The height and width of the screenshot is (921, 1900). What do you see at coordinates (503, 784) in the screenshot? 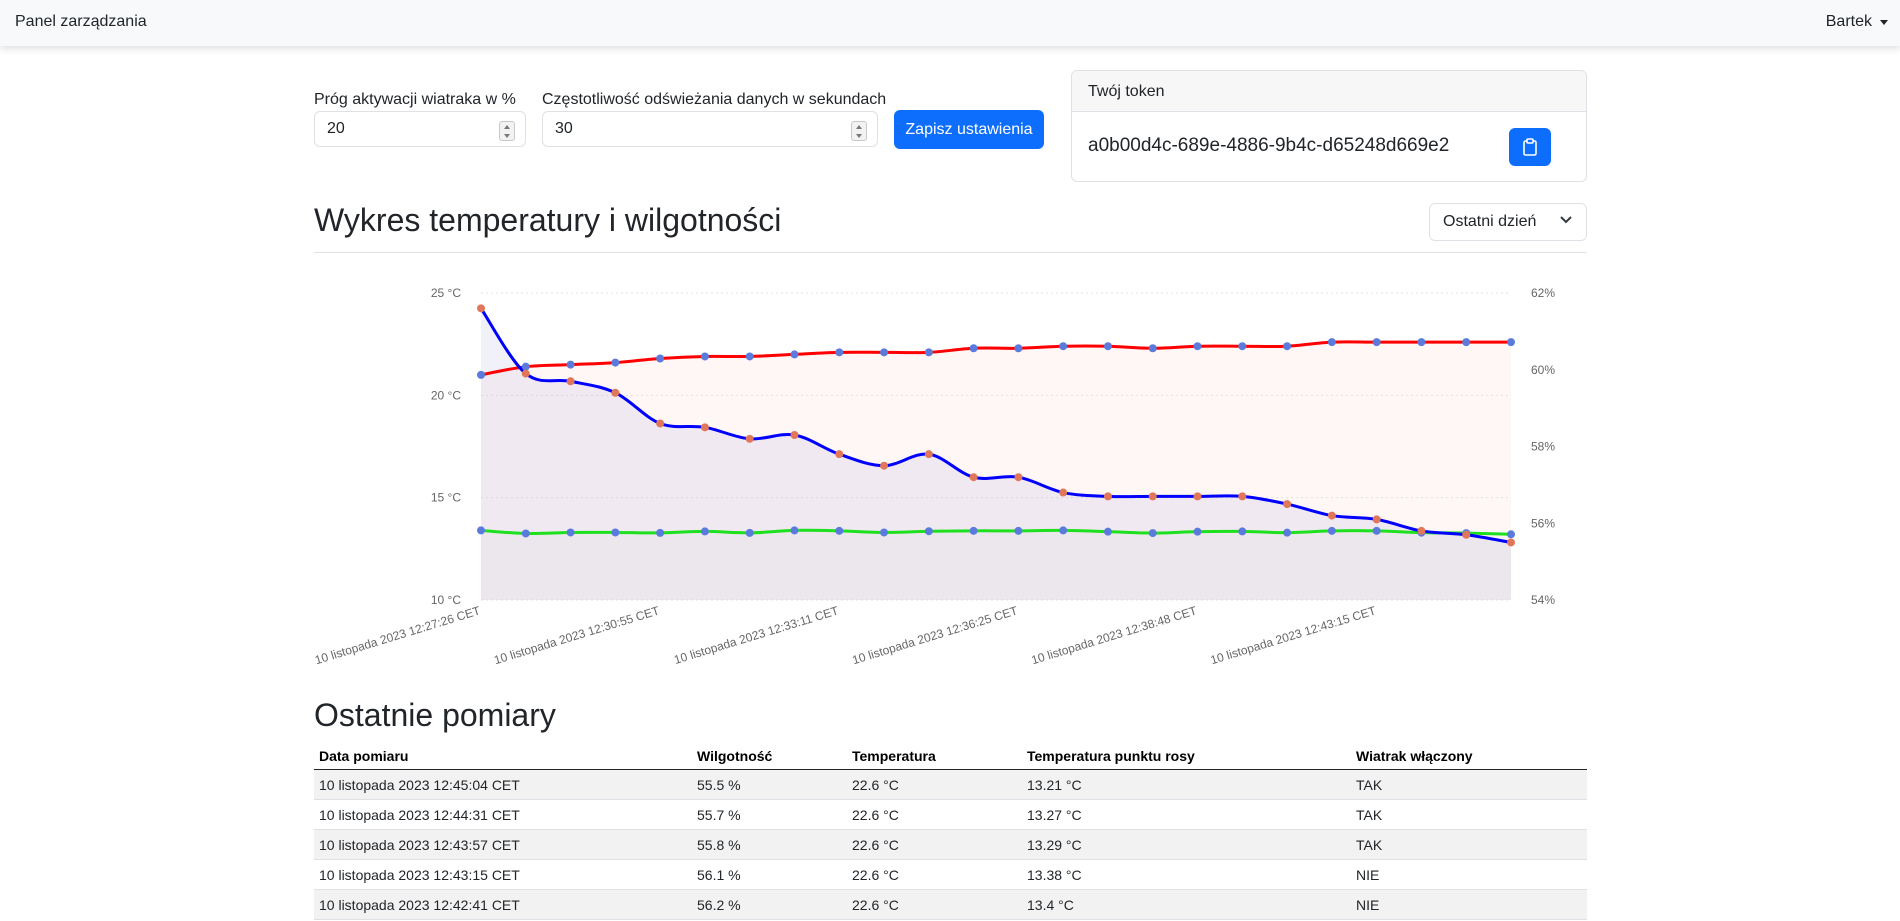
I see `table-cell: 10 listopada 2023 12:45:04 CET` at bounding box center [503, 784].